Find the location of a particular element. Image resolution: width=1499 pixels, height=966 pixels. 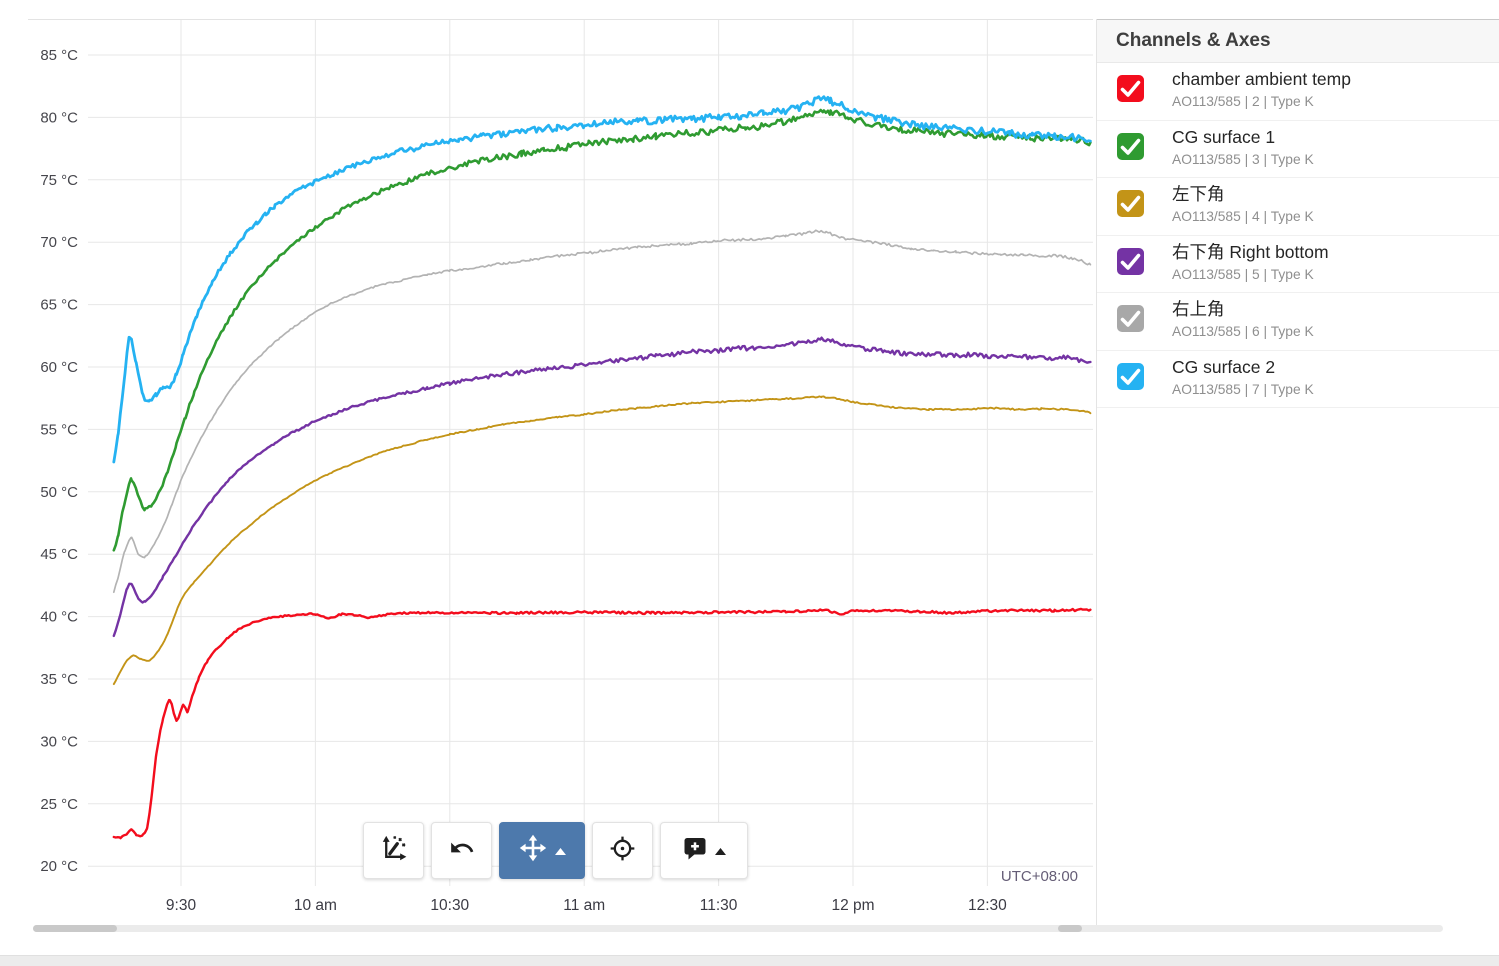

annotation-button is located at coordinates (704, 850).